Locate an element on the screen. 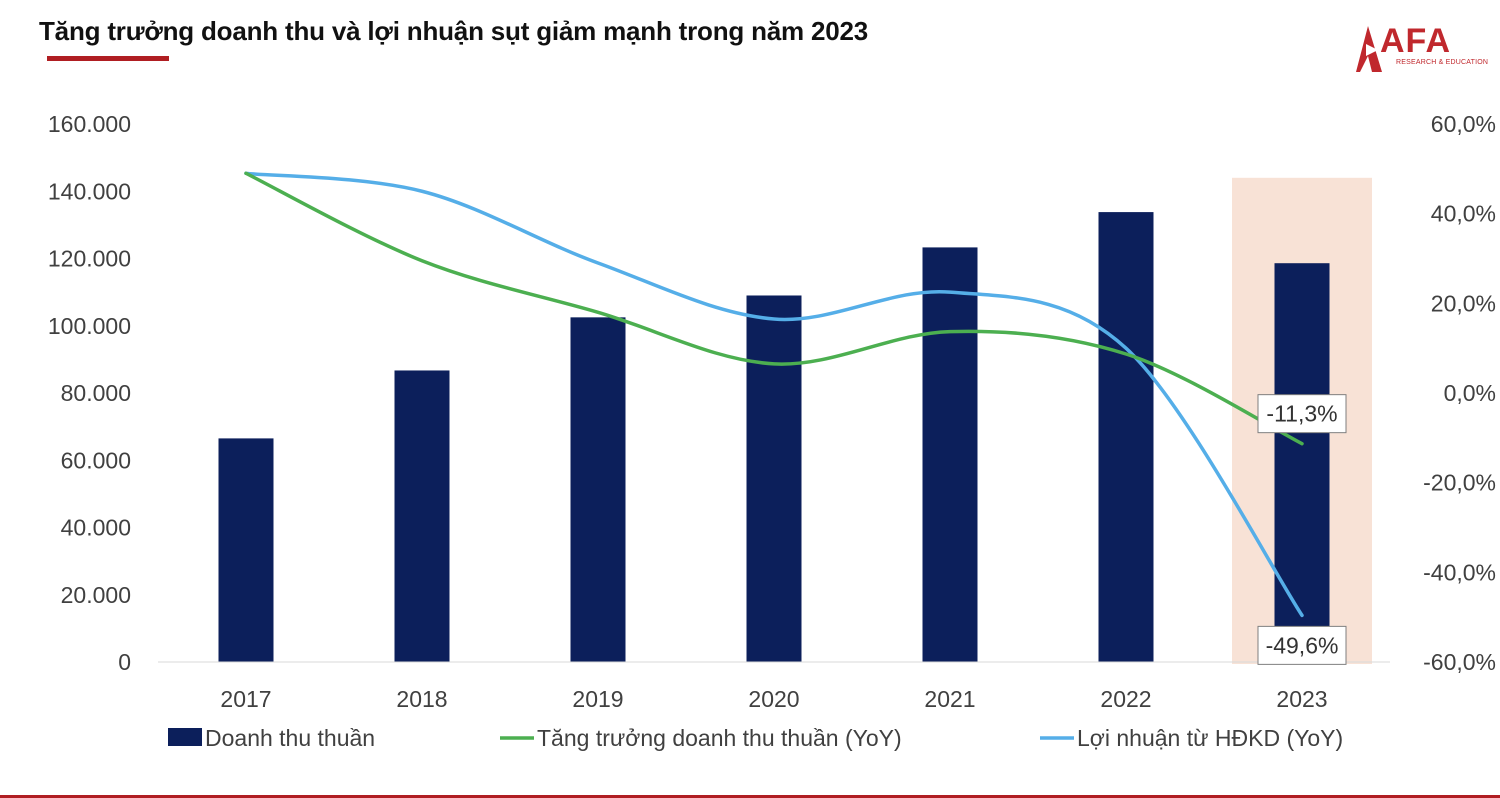  legend-label: Lợi nhuận từ HĐKD (YoY) is located at coordinates (1210, 738).